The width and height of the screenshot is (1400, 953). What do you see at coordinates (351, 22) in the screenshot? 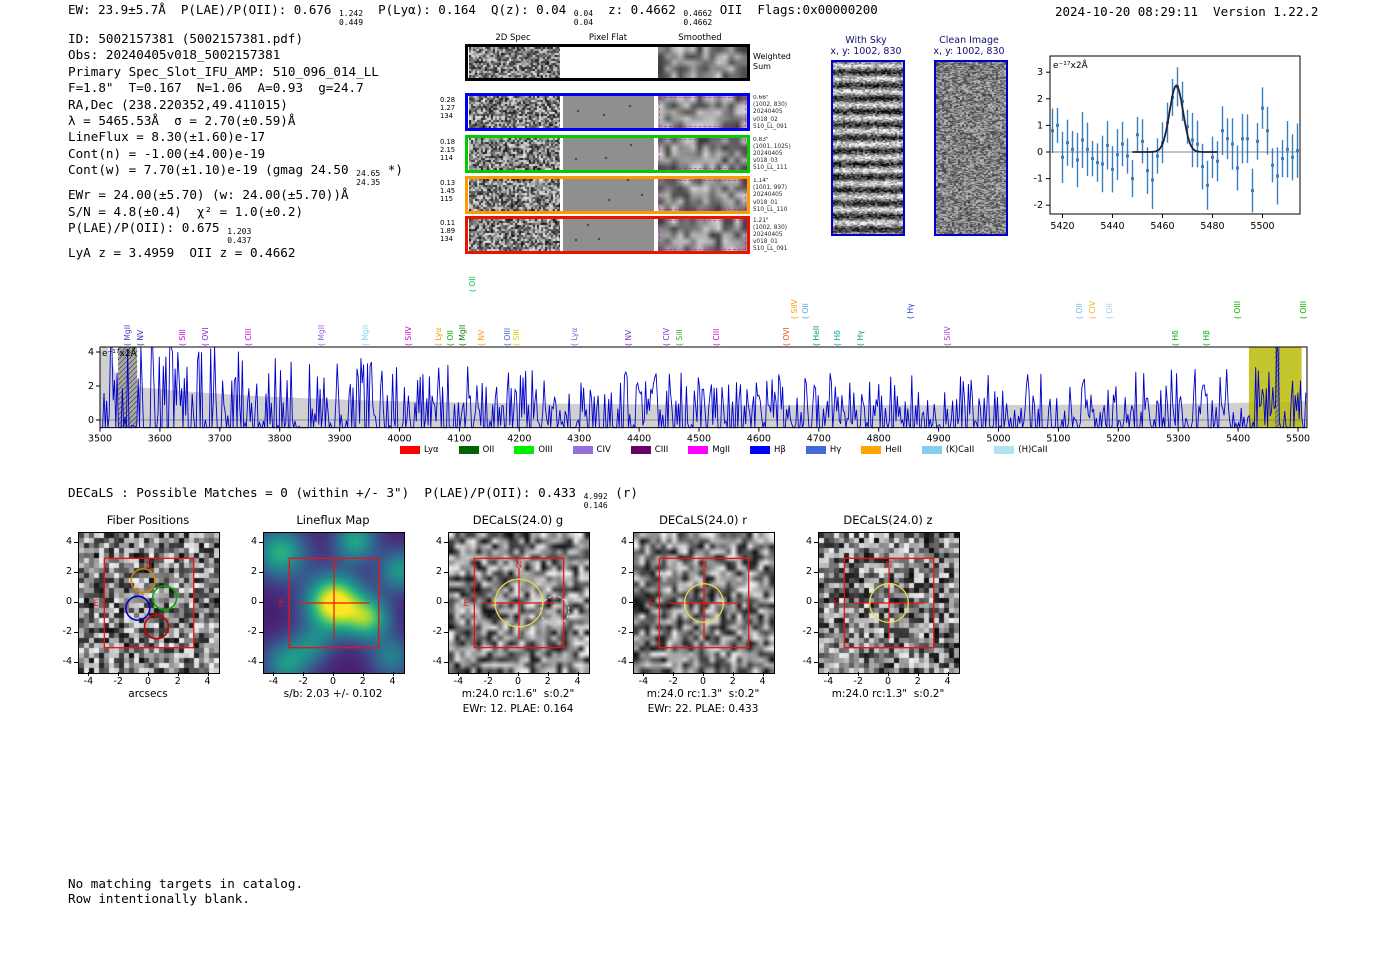
I see `subscript-value: 0.449` at bounding box center [351, 22].